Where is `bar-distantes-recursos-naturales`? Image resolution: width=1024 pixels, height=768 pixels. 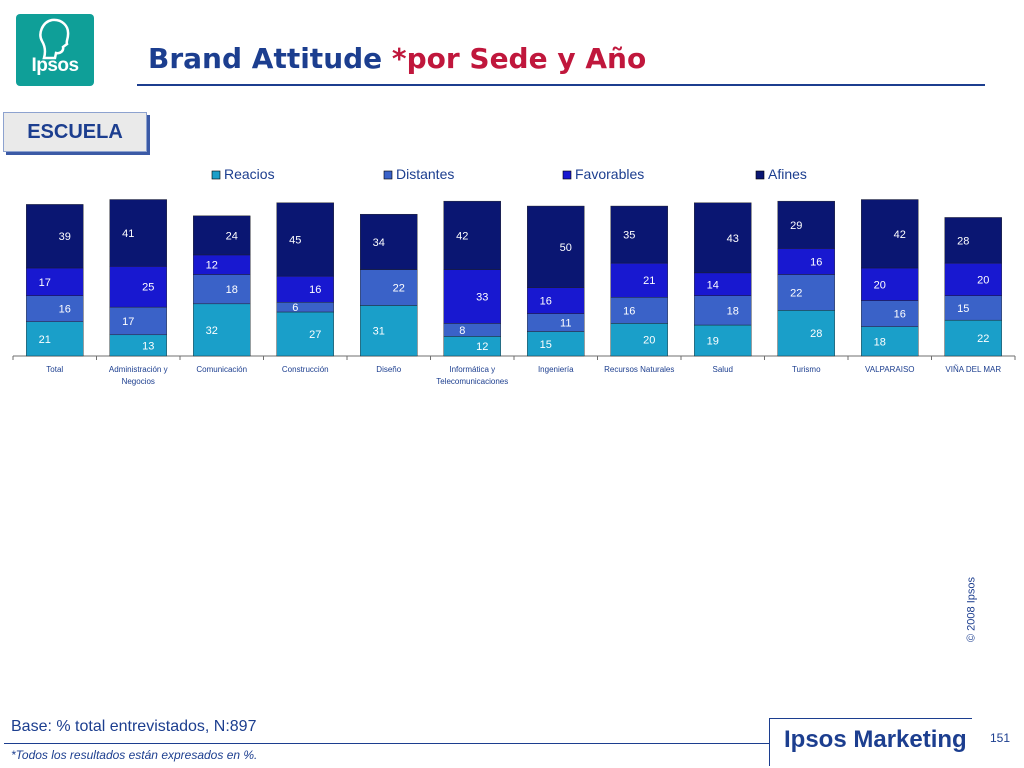
bar-distantes-recursos-naturales is located at coordinates (639, 310).